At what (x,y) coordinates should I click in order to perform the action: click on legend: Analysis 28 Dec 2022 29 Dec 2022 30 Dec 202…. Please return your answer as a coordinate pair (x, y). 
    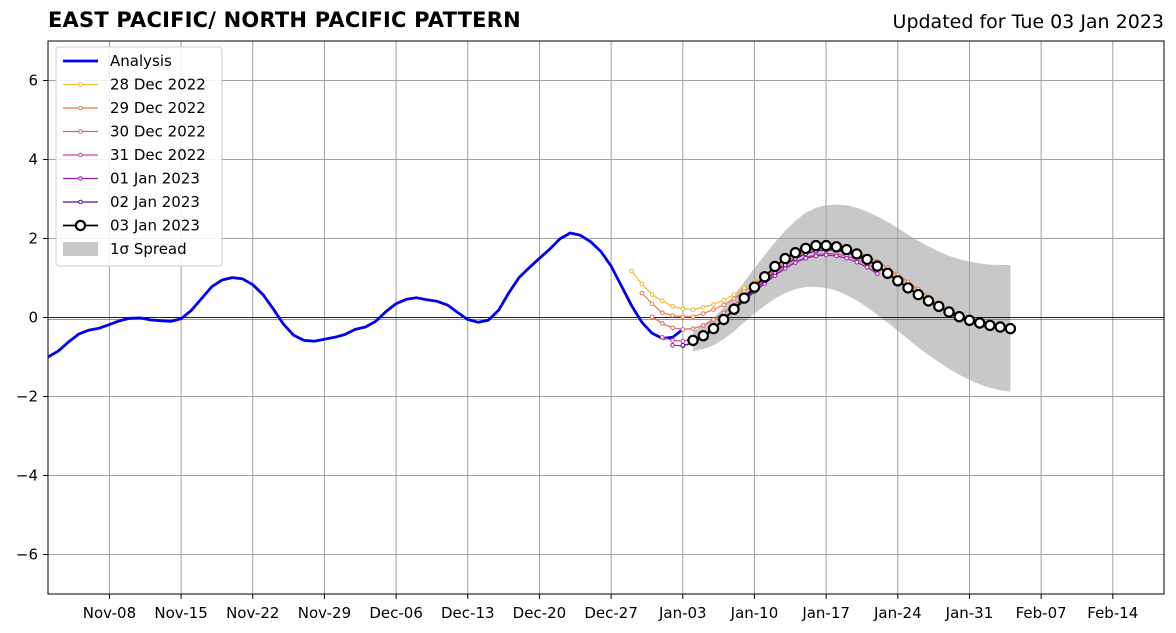
    Looking at the image, I should click on (139, 156).